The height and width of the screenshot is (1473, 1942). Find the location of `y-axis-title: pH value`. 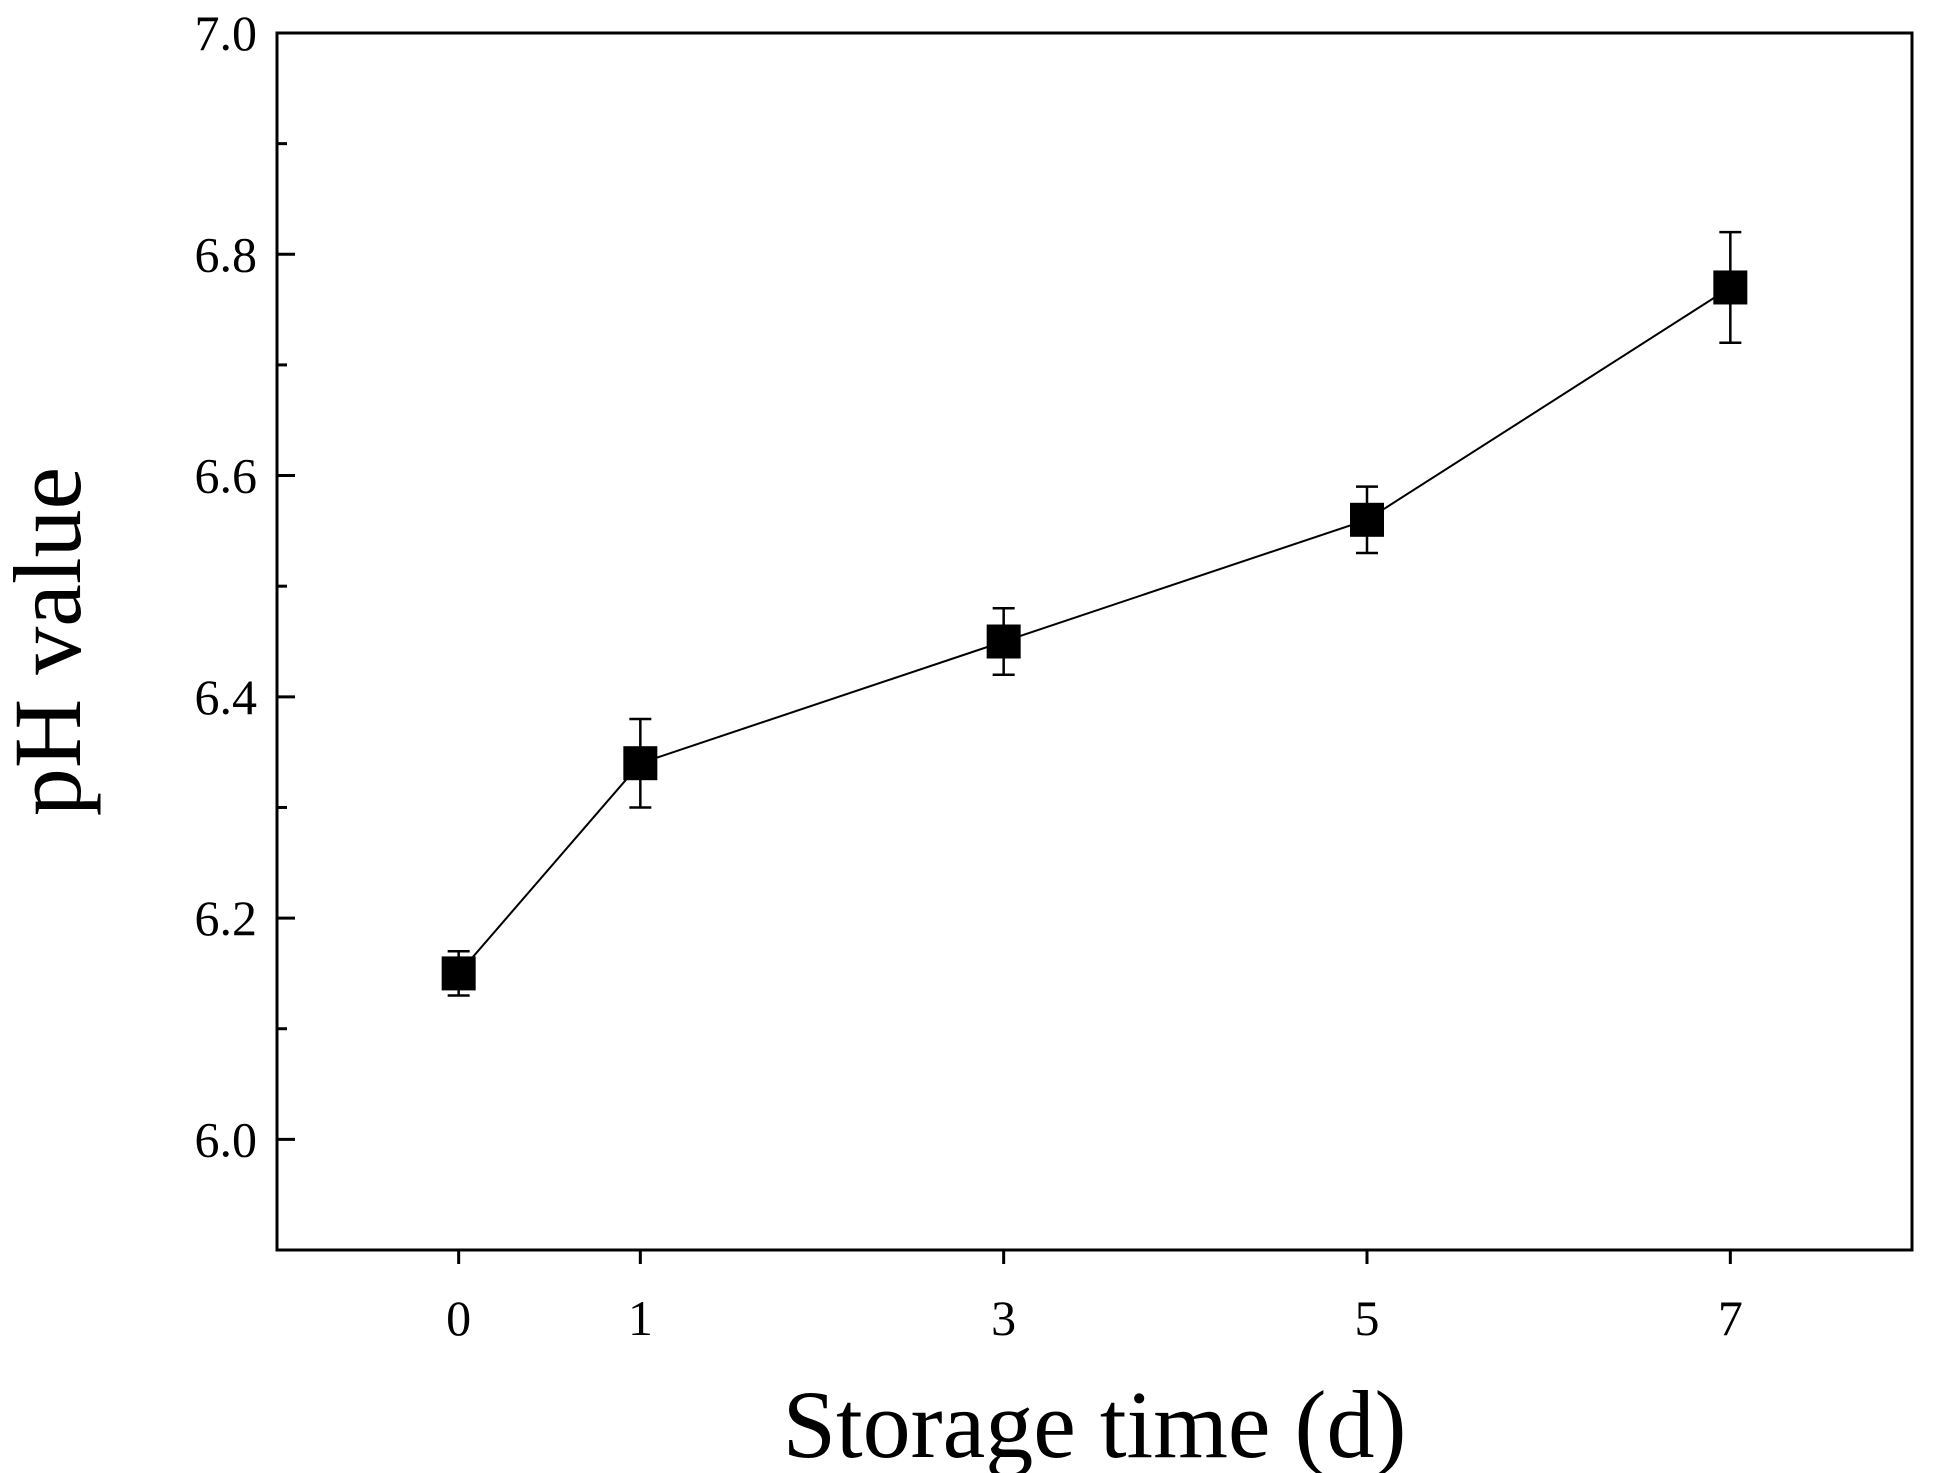

y-axis-title: pH value is located at coordinates (50, 641).